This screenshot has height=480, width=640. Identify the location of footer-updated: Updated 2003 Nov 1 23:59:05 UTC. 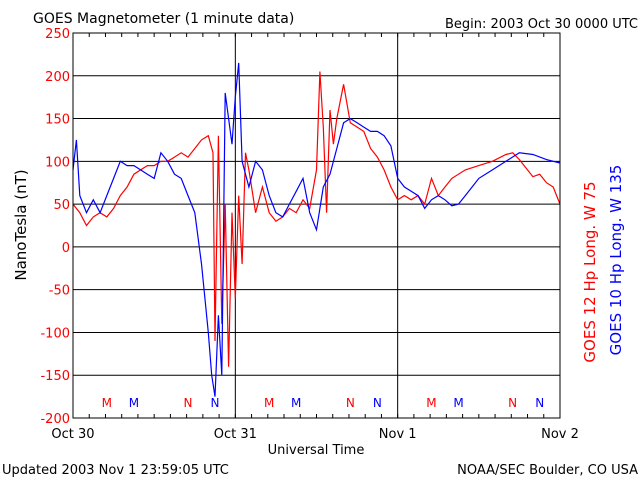
(115, 470).